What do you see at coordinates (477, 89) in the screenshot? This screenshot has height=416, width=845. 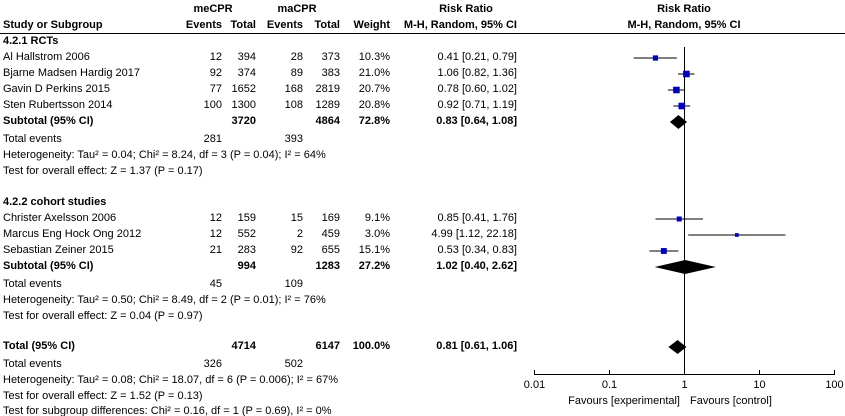 I see `study-rr: 0.78 [0.60, 1.02]` at bounding box center [477, 89].